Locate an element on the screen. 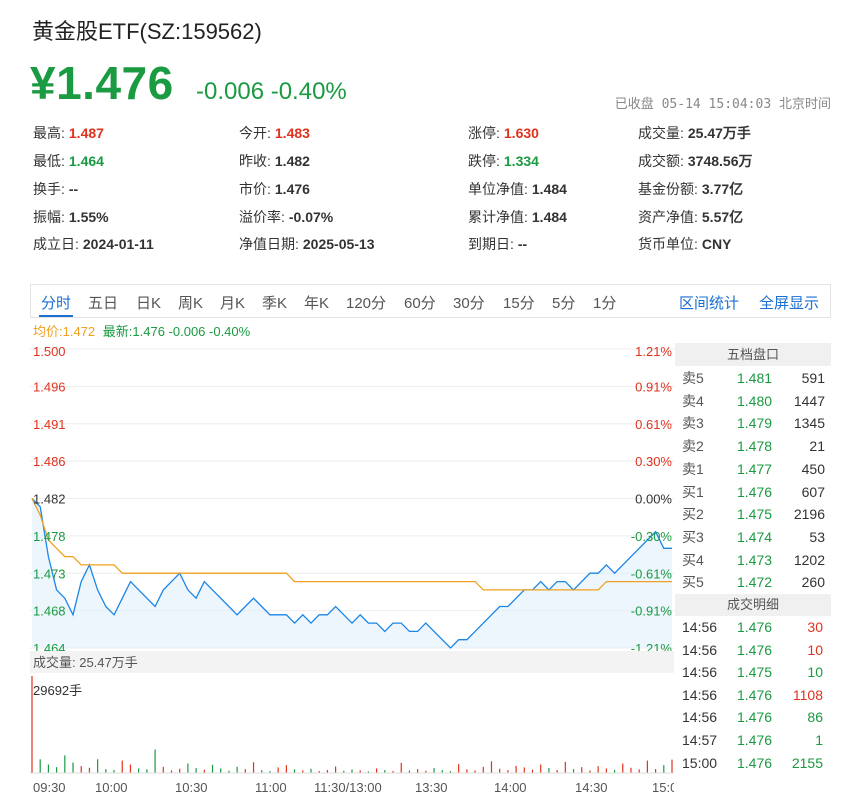 The width and height of the screenshot is (855, 804). order-book-row: 卖5 1.481 591 is located at coordinates (753, 378).